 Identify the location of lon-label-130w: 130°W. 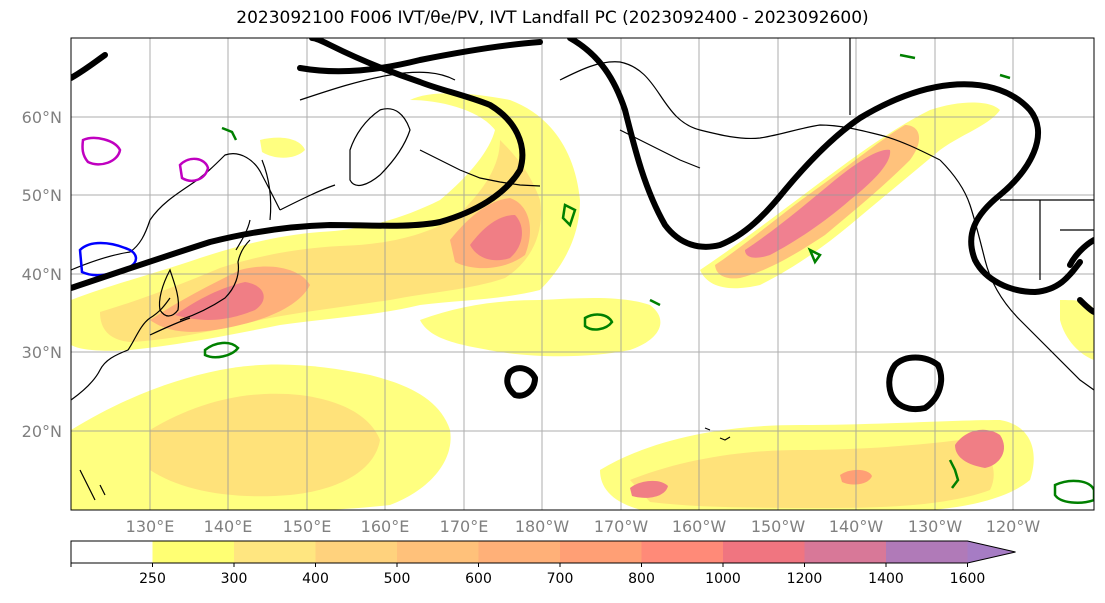
(935, 526).